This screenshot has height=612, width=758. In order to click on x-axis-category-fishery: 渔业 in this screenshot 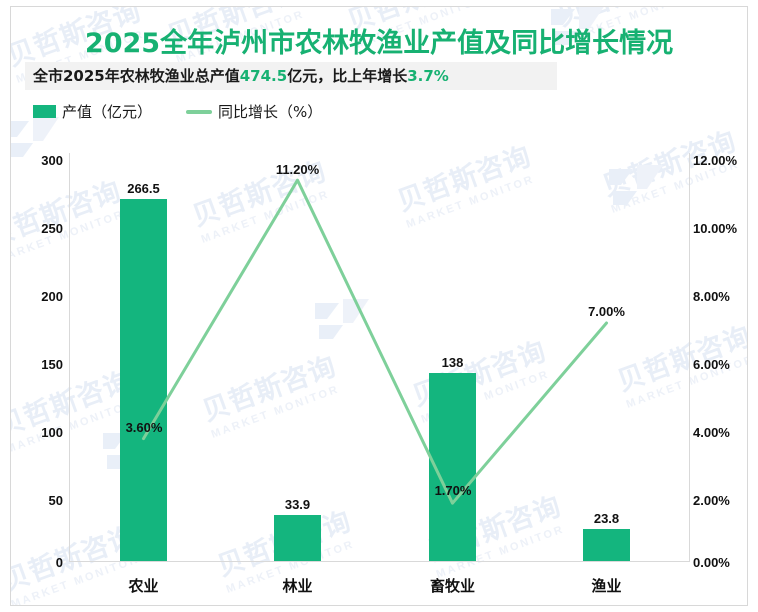, I will do `click(606, 586)`.